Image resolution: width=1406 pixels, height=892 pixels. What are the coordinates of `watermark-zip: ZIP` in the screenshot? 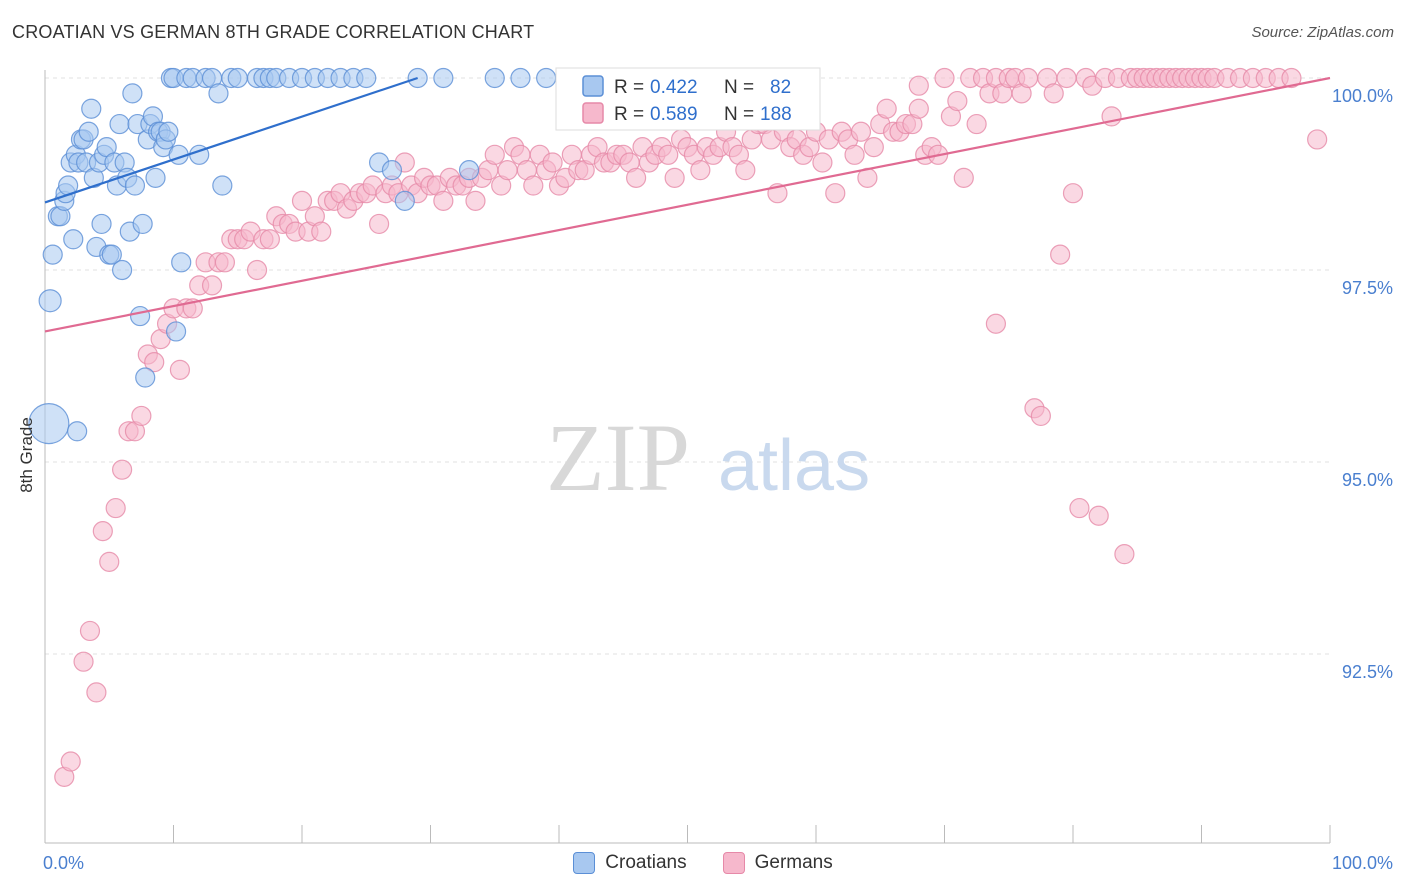 It's located at (618, 457).